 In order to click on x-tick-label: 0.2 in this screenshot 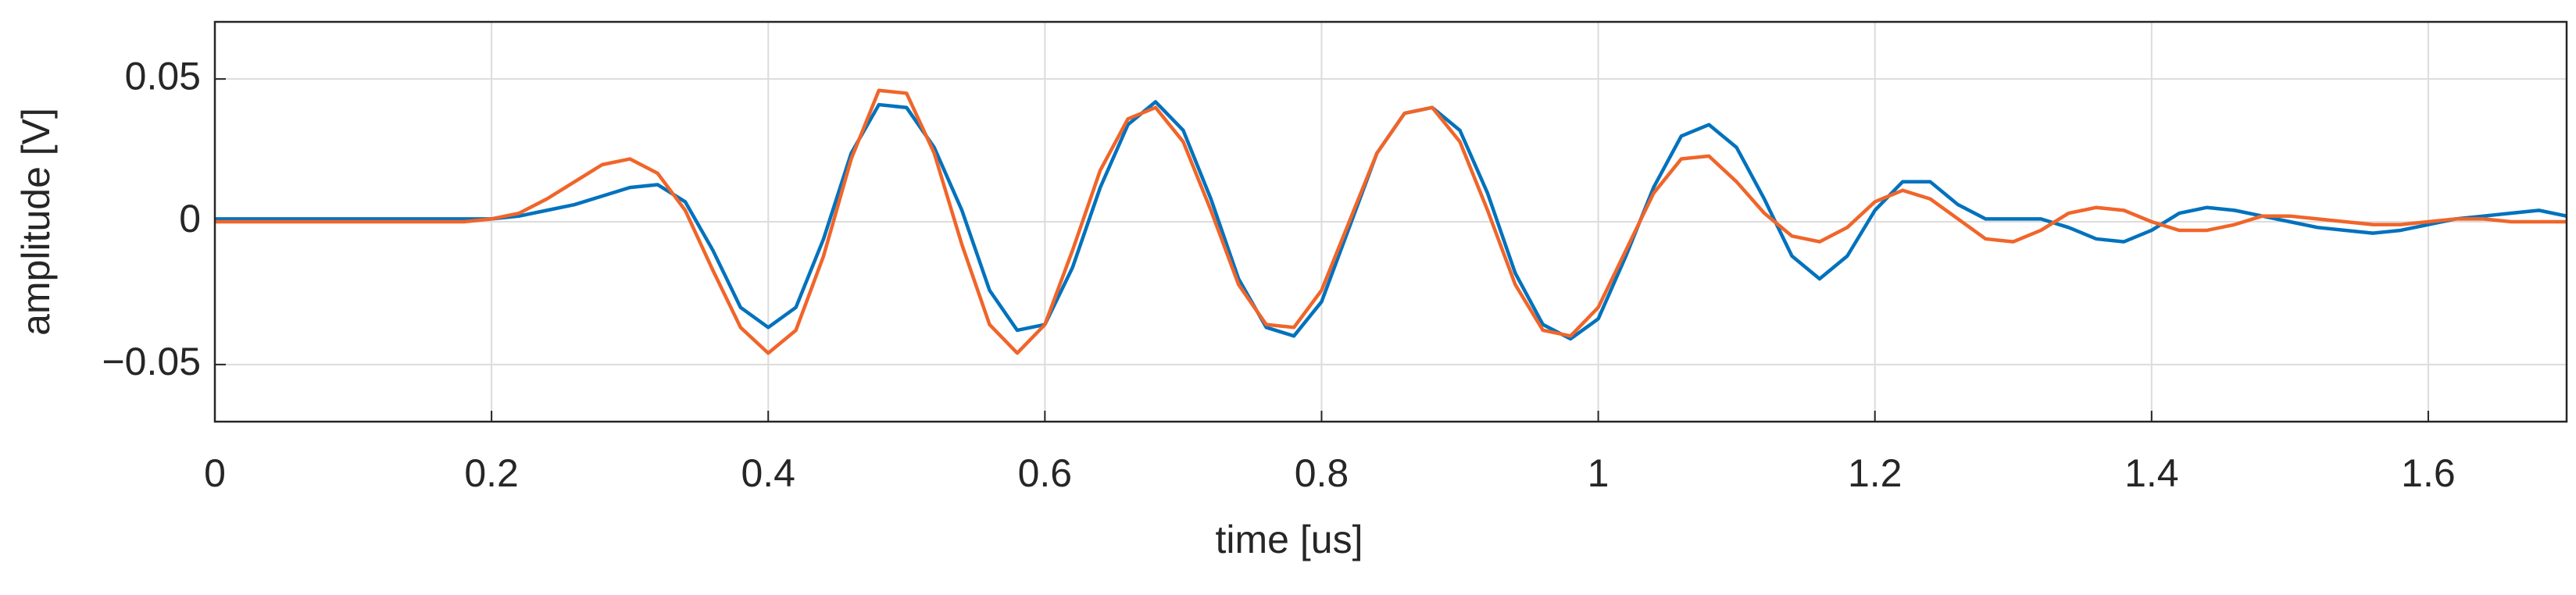, I will do `click(492, 473)`.